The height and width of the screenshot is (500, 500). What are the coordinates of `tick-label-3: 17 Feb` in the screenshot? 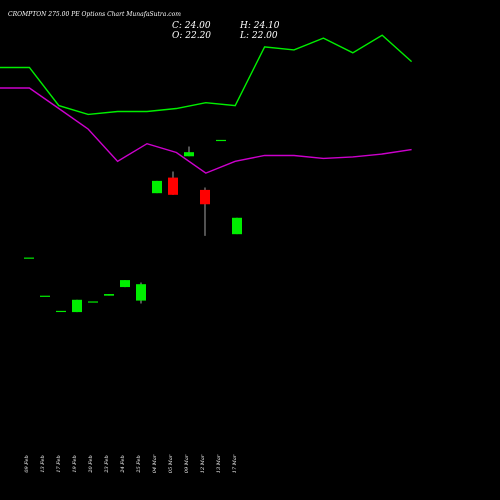 It's located at (59, 463).